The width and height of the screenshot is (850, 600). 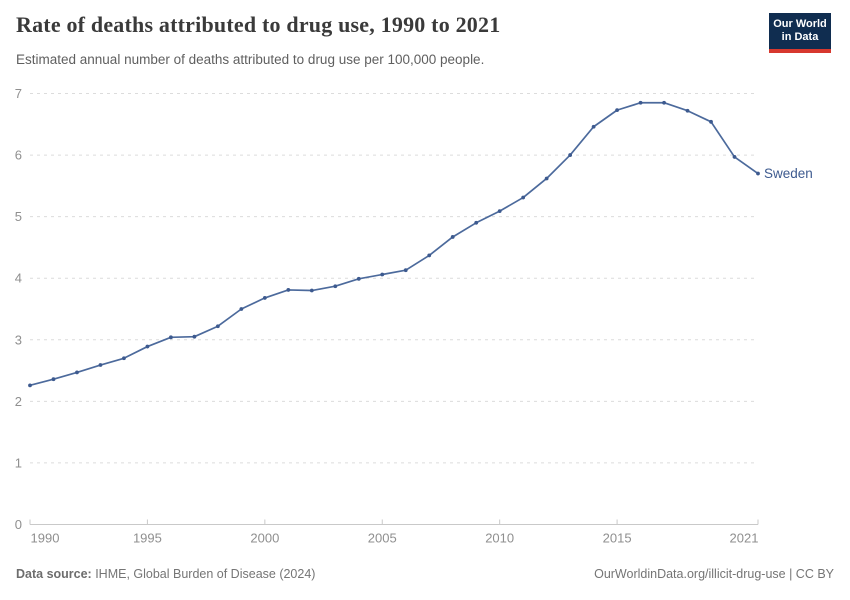 I want to click on sweden-point-2004, so click(x=358, y=278).